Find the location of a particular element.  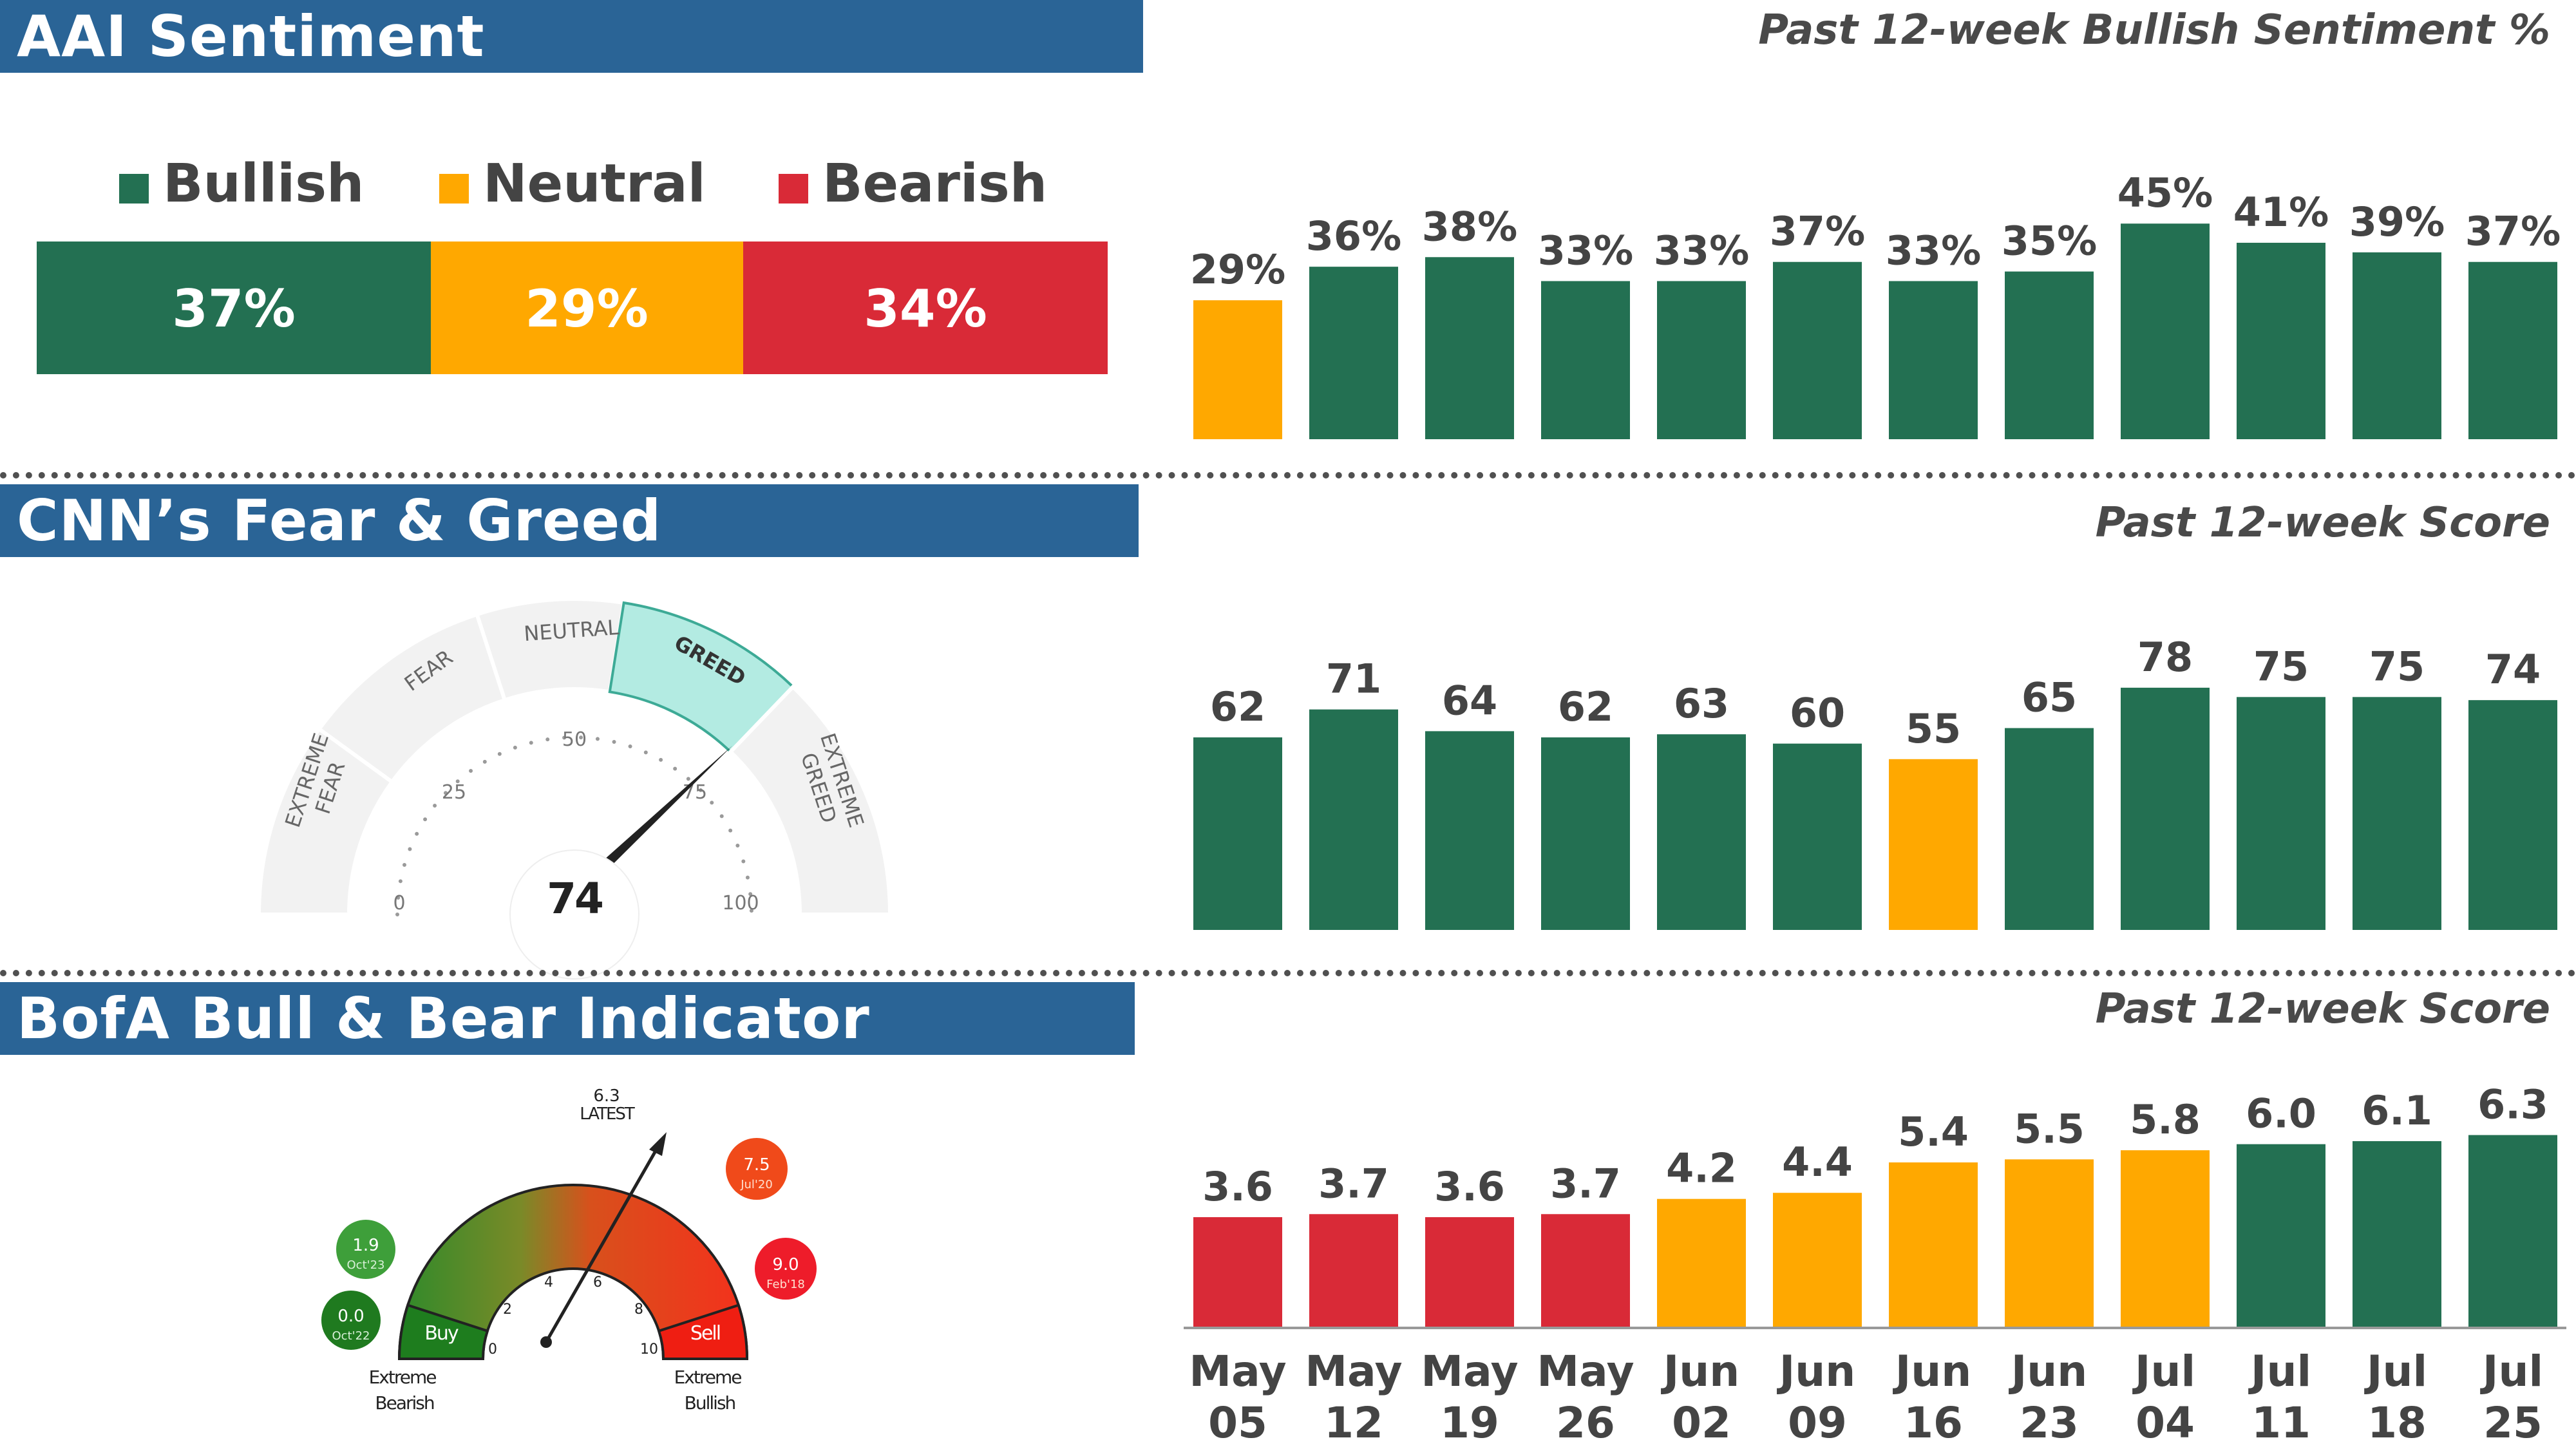

aai-neutral-segment is located at coordinates (587, 308).